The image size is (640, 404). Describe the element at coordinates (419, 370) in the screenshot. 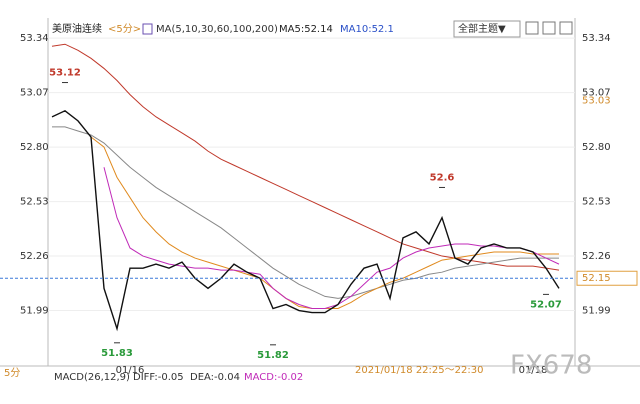

I see `time-range: 2021/01/18 22:25～22:30` at that location.